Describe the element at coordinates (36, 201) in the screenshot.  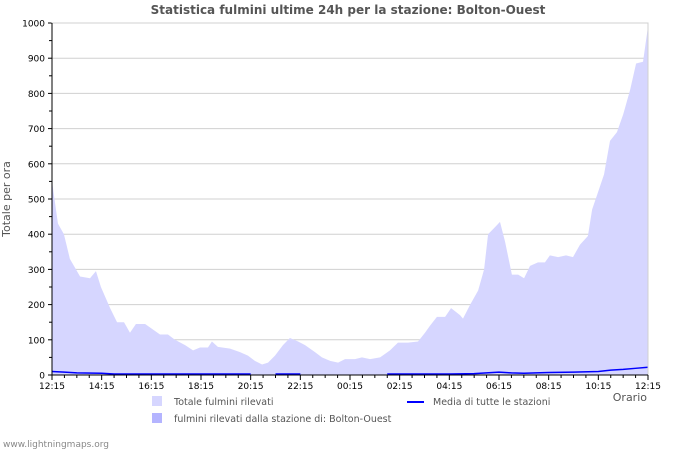
I see `y-tick-label: 500` at that location.